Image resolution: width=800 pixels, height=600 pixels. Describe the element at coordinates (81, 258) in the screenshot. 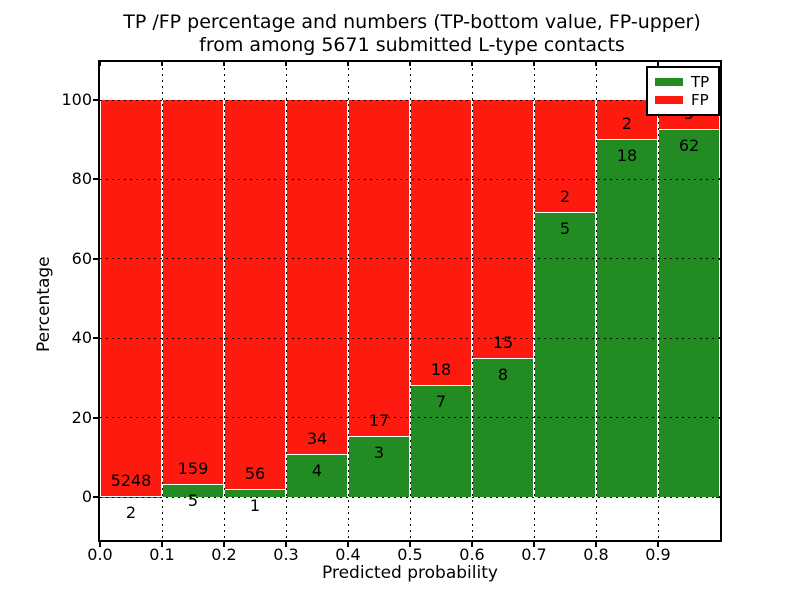

I see `y-tick-label: 60` at that location.